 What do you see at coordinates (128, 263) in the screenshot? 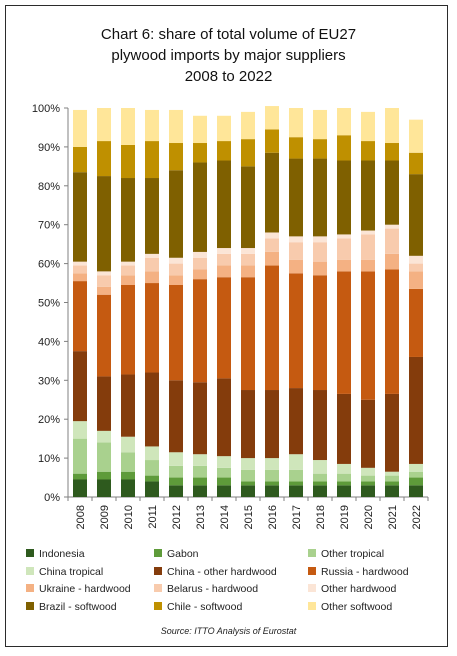
I see `bar-segment-other-hardwood-2010` at bounding box center [128, 263].